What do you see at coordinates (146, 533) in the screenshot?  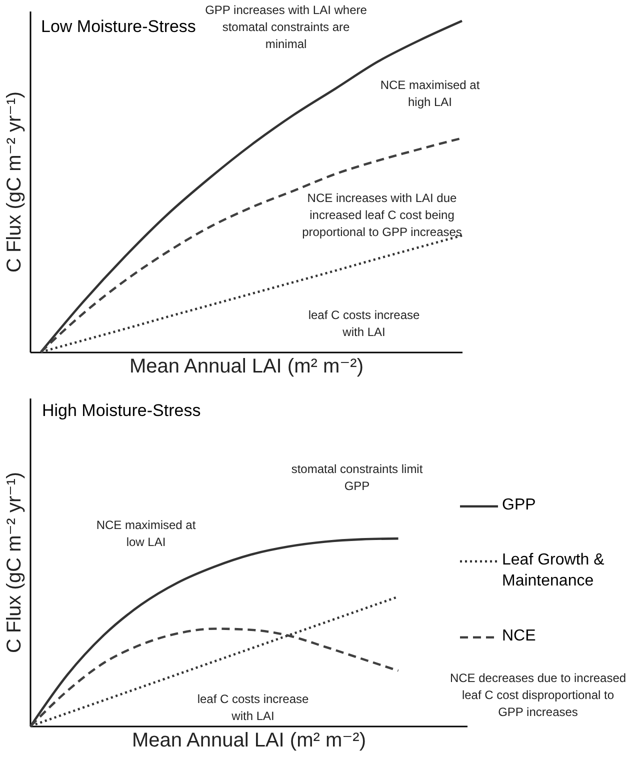 I see `annotation: NCE maximised at low LAI` at bounding box center [146, 533].